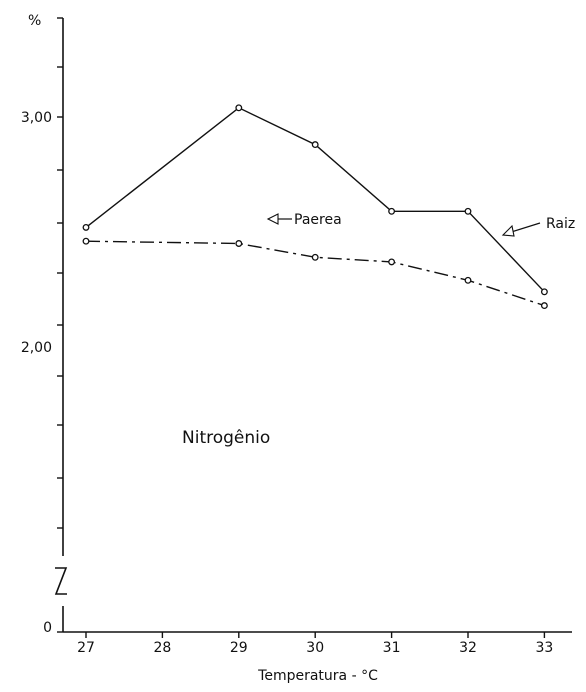  What do you see at coordinates (61, 581) in the screenshot?
I see `y-axis-break` at bounding box center [61, 581].